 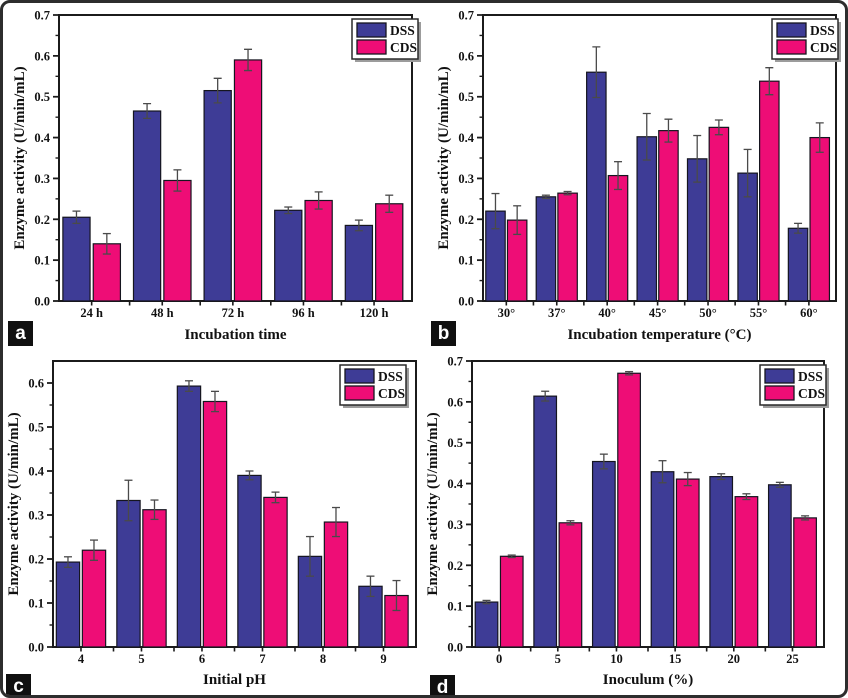 What do you see at coordinates (658, 313) in the screenshot?
I see `x-tick-label: 45°` at bounding box center [658, 313].